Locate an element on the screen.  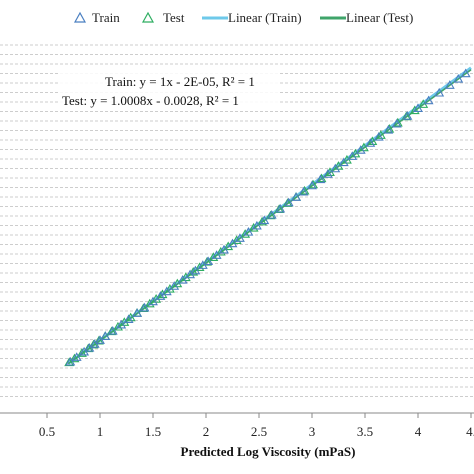
legend-item-test: Test is located at coordinates (163, 17).